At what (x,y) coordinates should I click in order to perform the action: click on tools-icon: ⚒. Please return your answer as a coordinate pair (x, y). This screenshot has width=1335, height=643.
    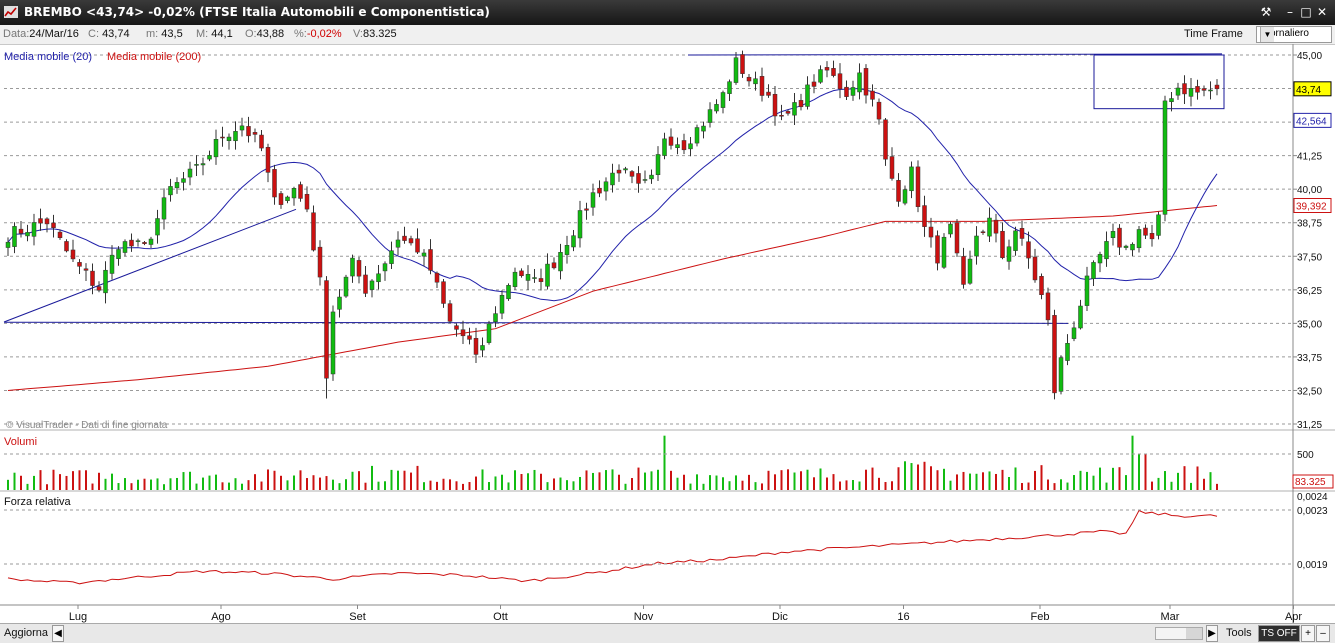
    Looking at the image, I should click on (1266, 12).